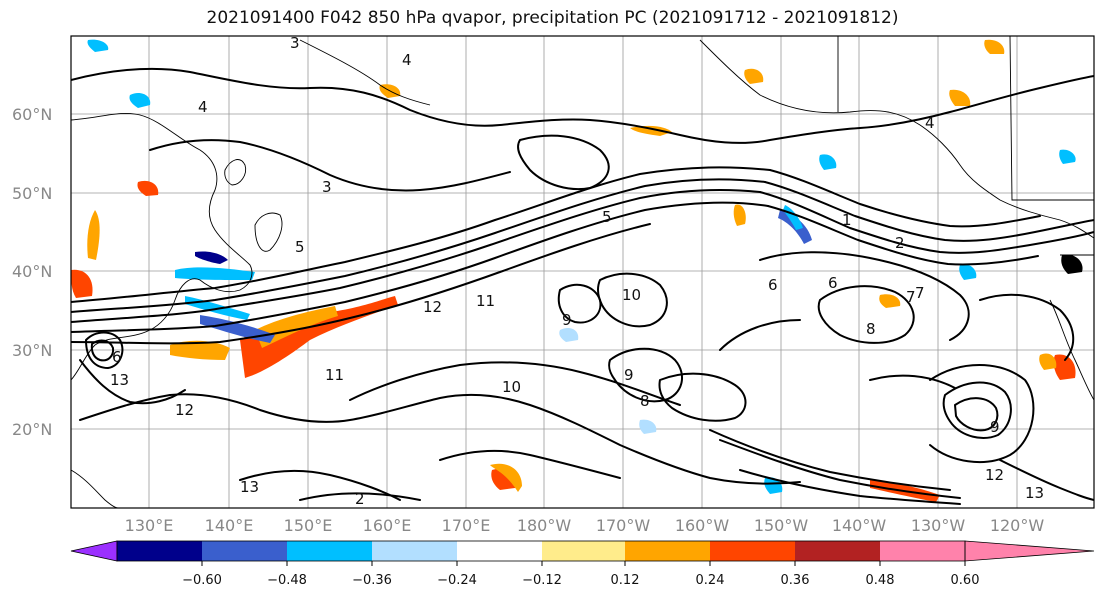  What do you see at coordinates (1029, 551) in the screenshot?
I see `colorbar-extend-right` at bounding box center [1029, 551].